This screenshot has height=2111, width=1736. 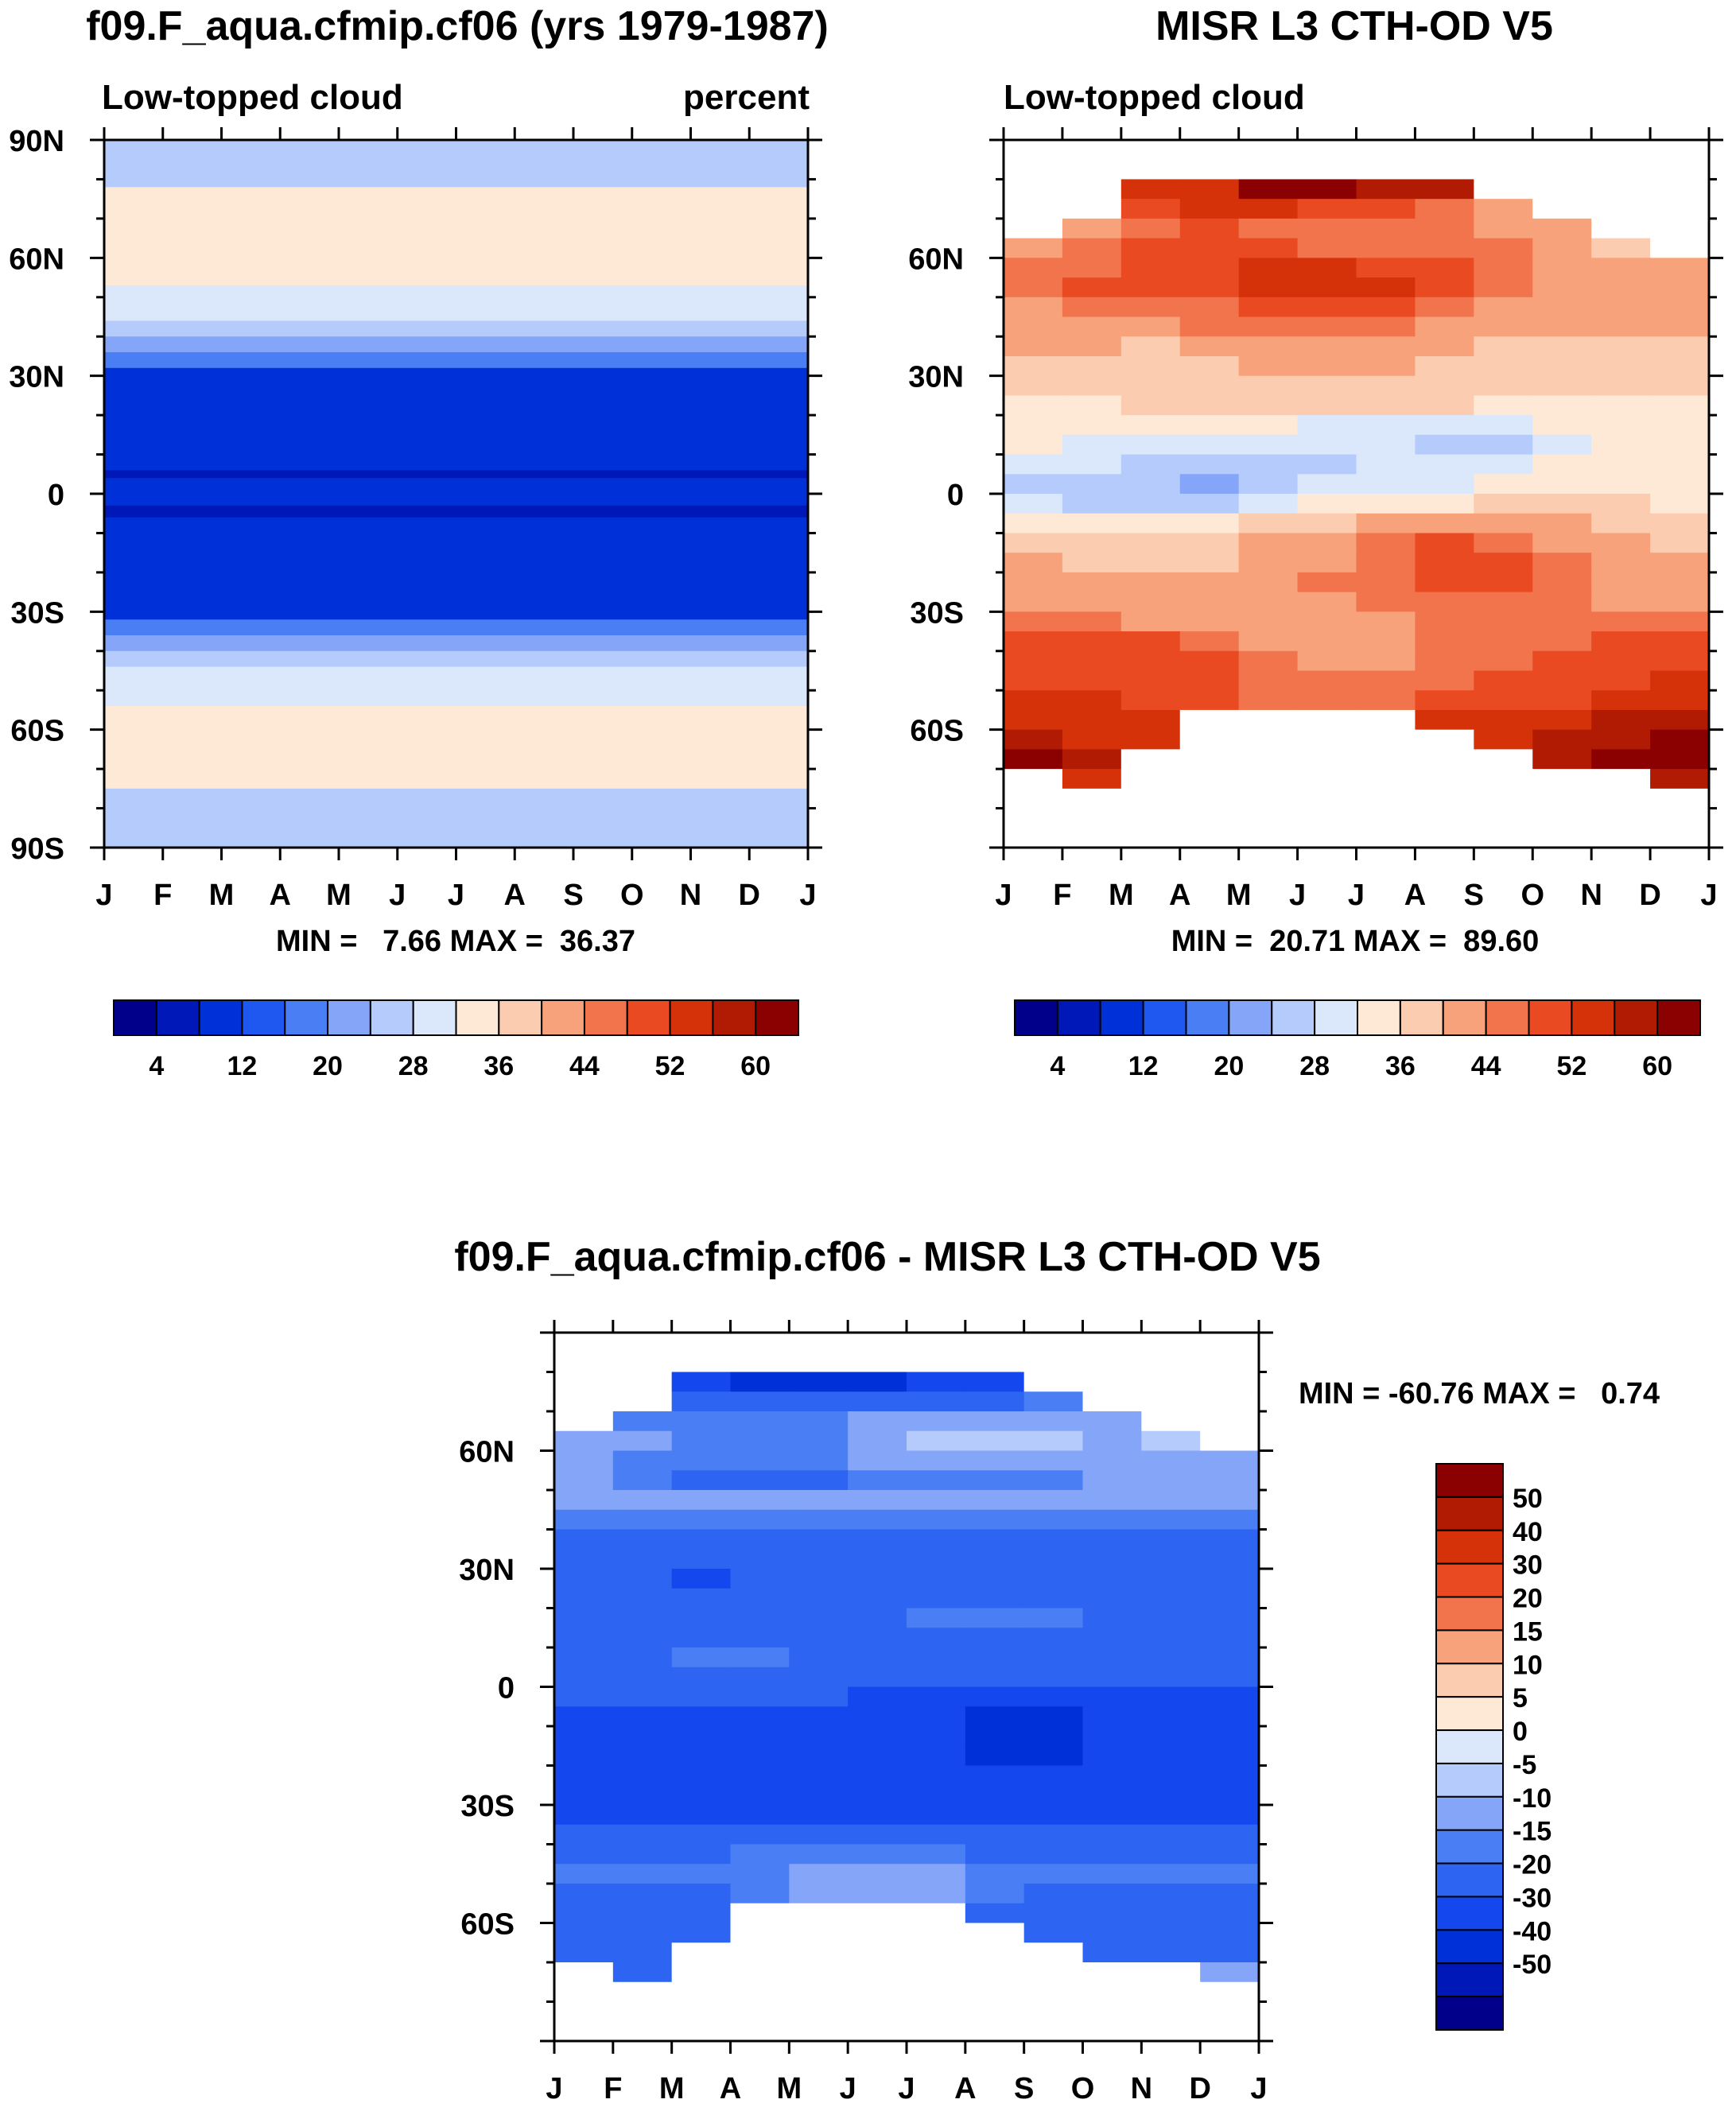 What do you see at coordinates (1486, 1066) in the screenshot?
I see `obs-colorbar-label: 44` at bounding box center [1486, 1066].